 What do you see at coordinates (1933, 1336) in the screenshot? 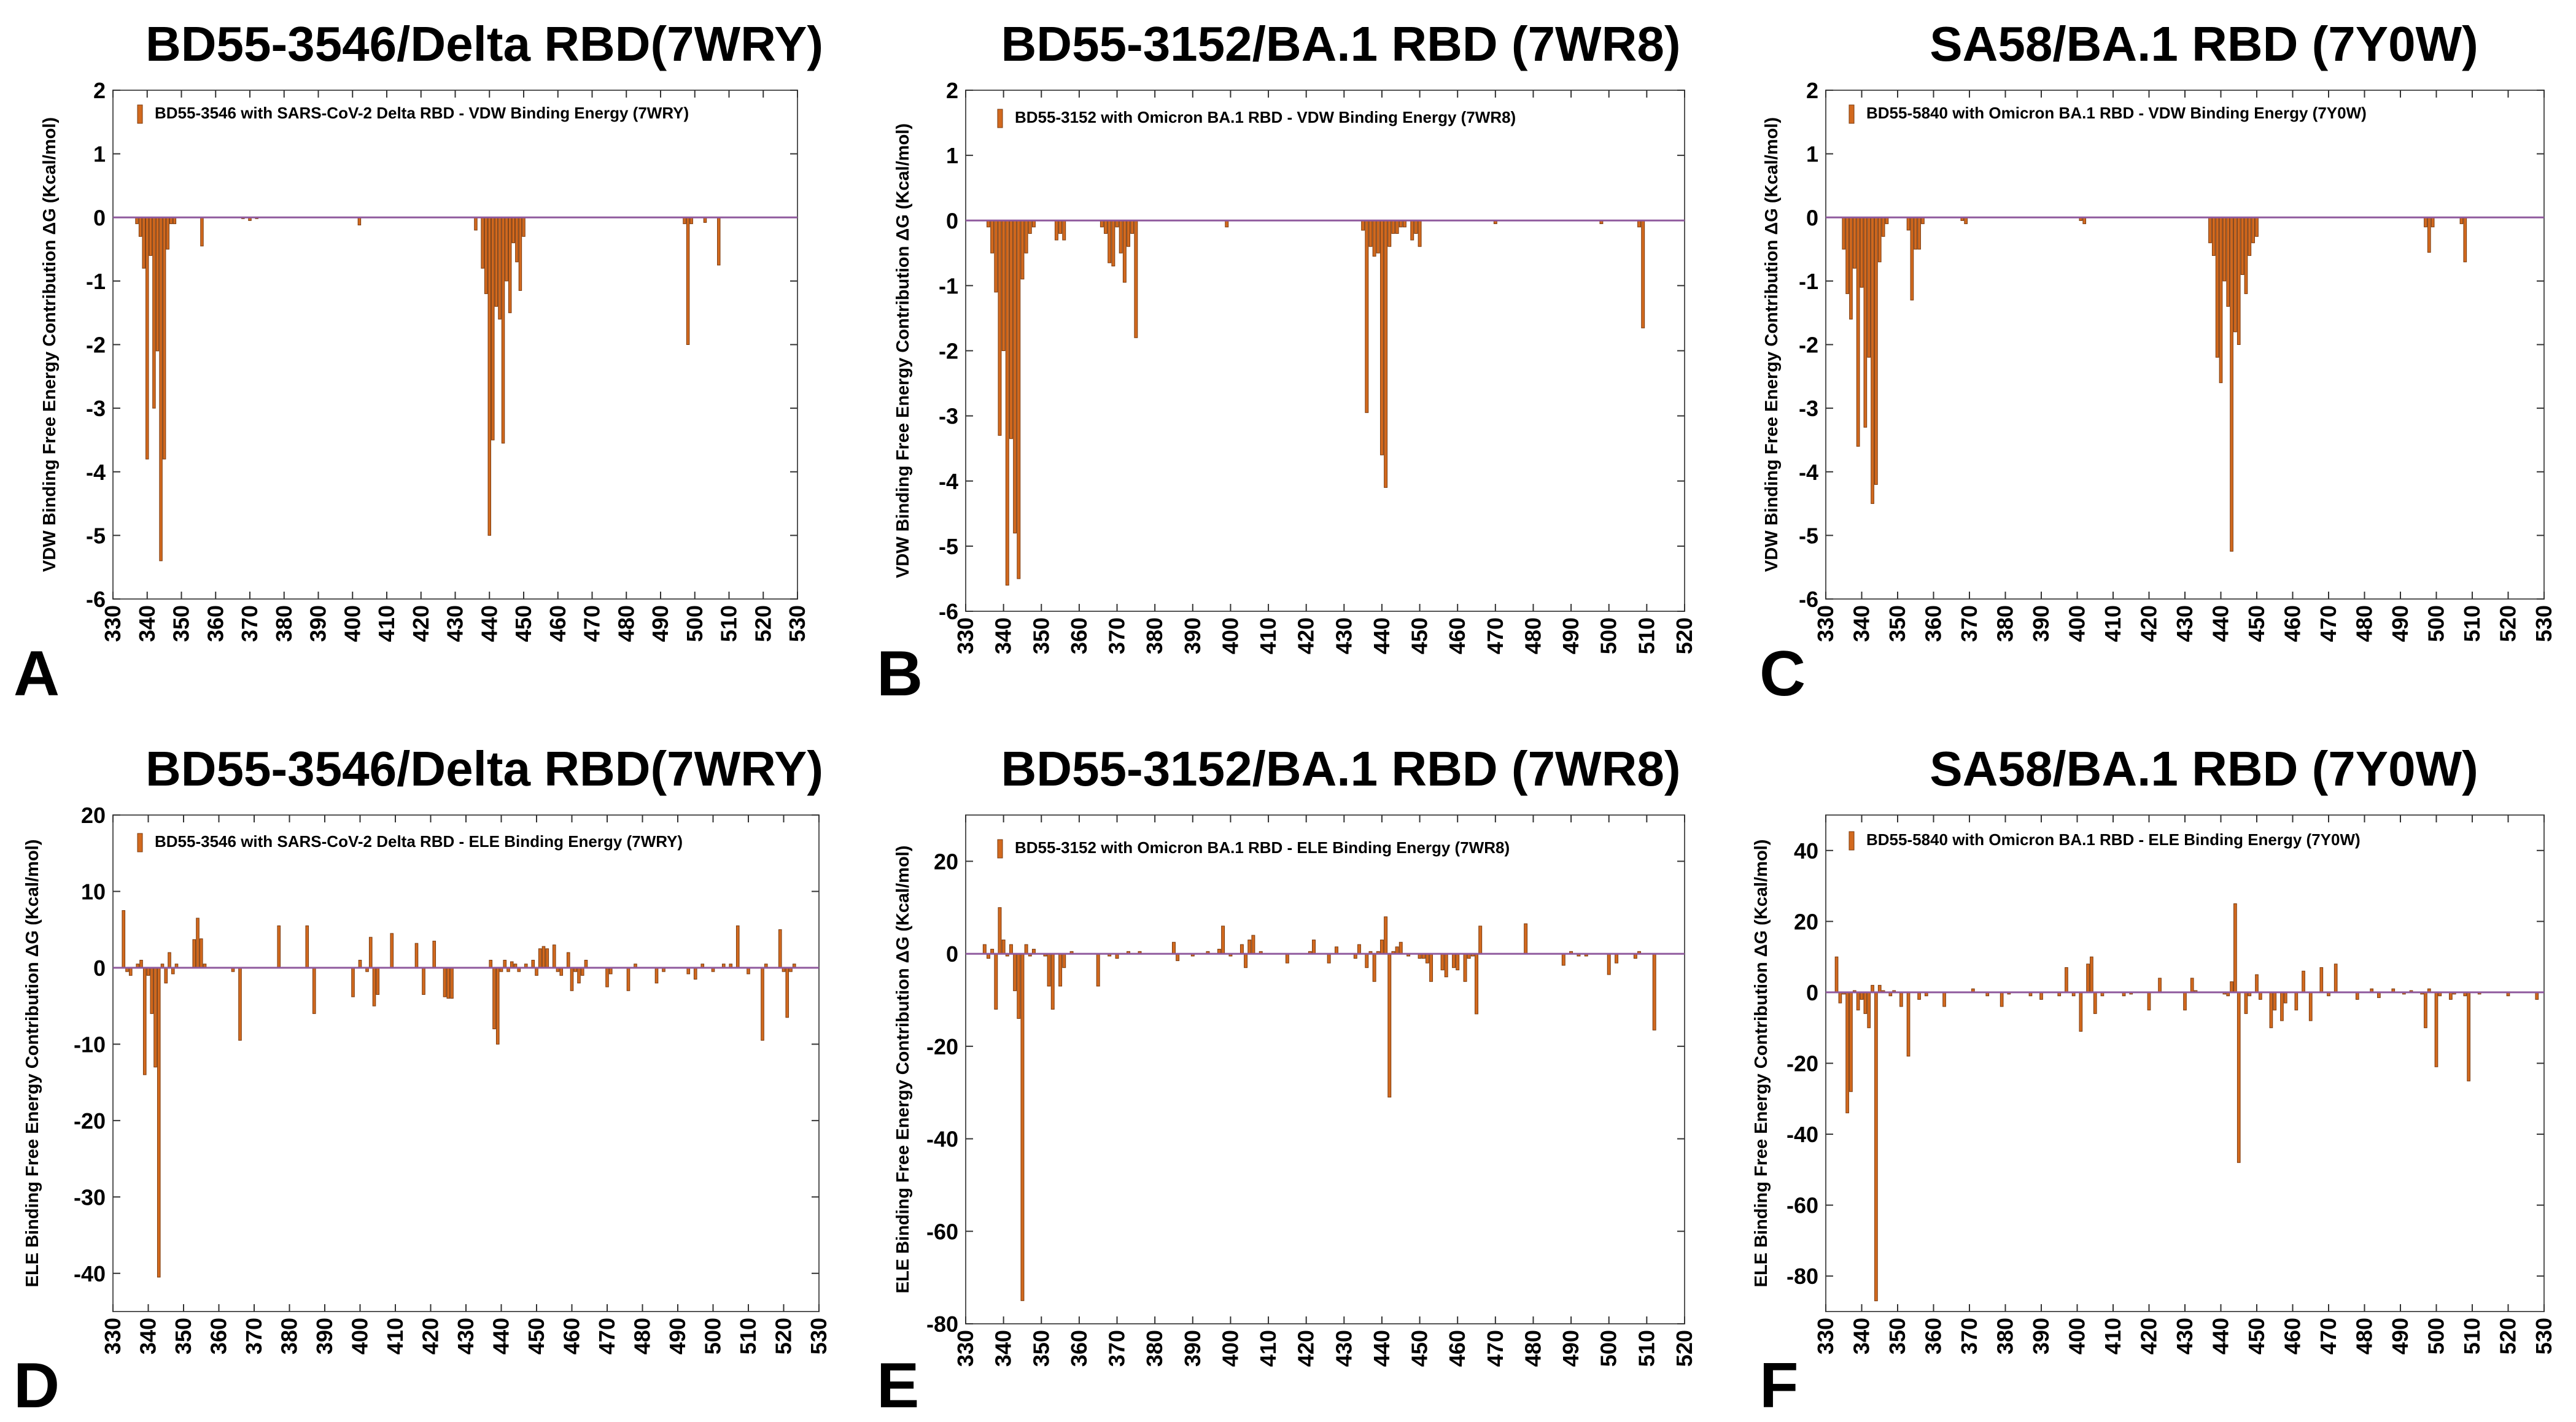
I see `x-tick-label: 360` at bounding box center [1933, 1336].